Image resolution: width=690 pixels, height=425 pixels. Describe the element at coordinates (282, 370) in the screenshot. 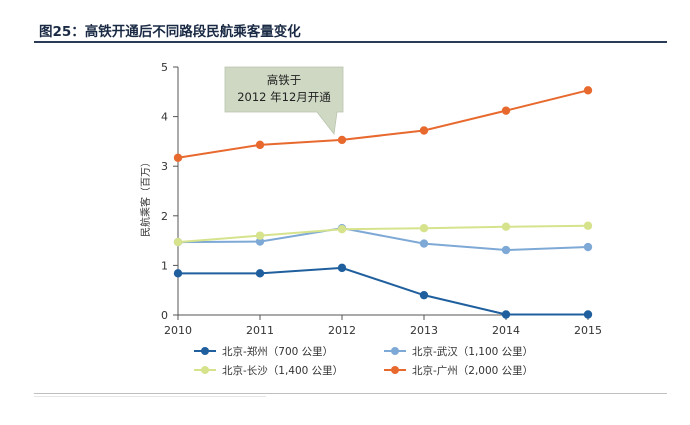

I see `legend-label: 北京-长沙（1,400 公里）` at that location.